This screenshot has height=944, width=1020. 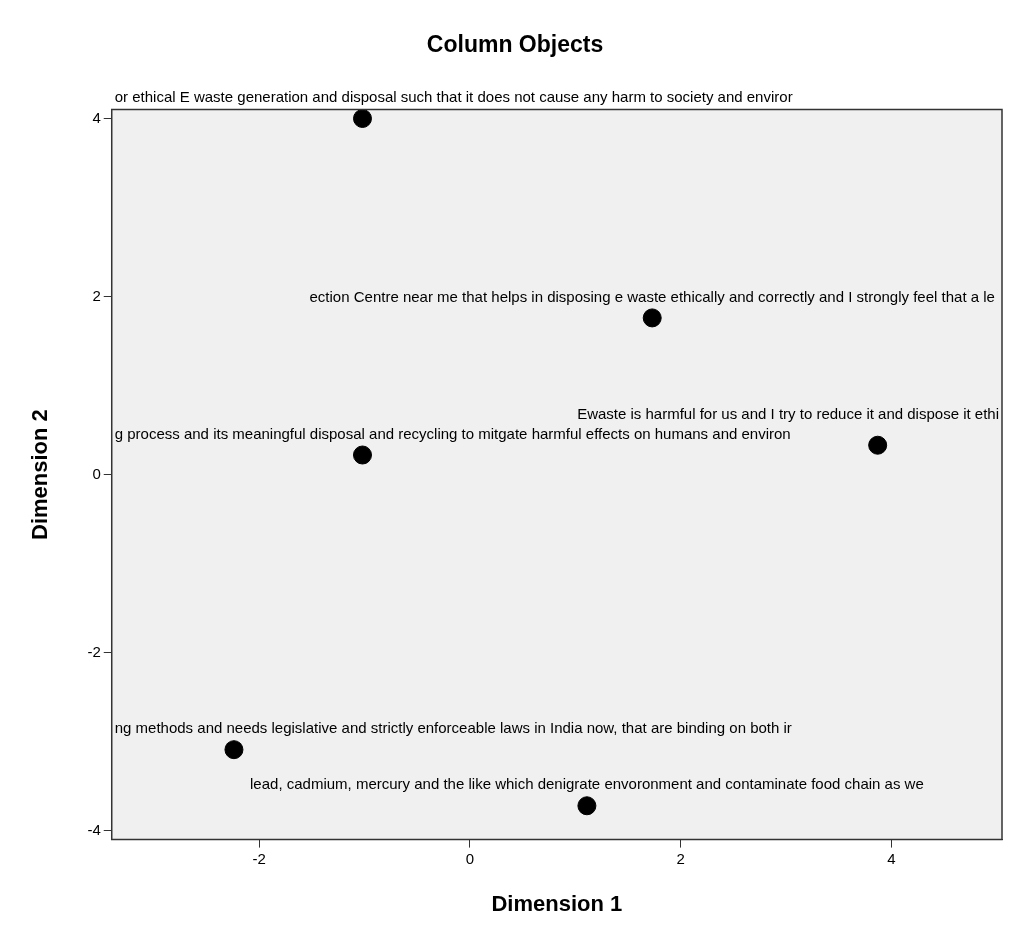 What do you see at coordinates (96, 473) in the screenshot?
I see `y-tick-label: 0` at bounding box center [96, 473].